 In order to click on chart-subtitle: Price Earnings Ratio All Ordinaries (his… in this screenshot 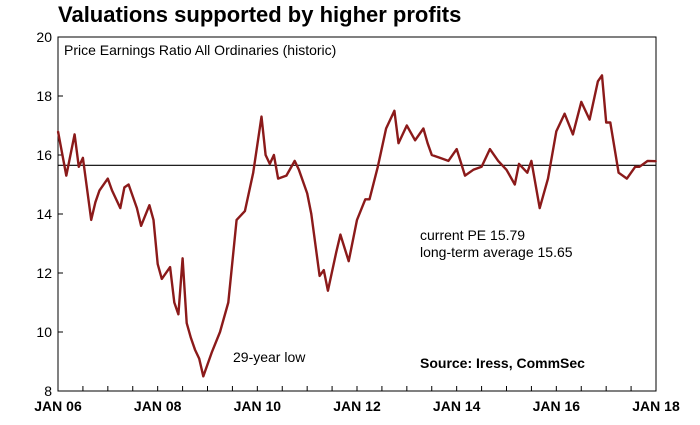, I will do `click(200, 50)`.